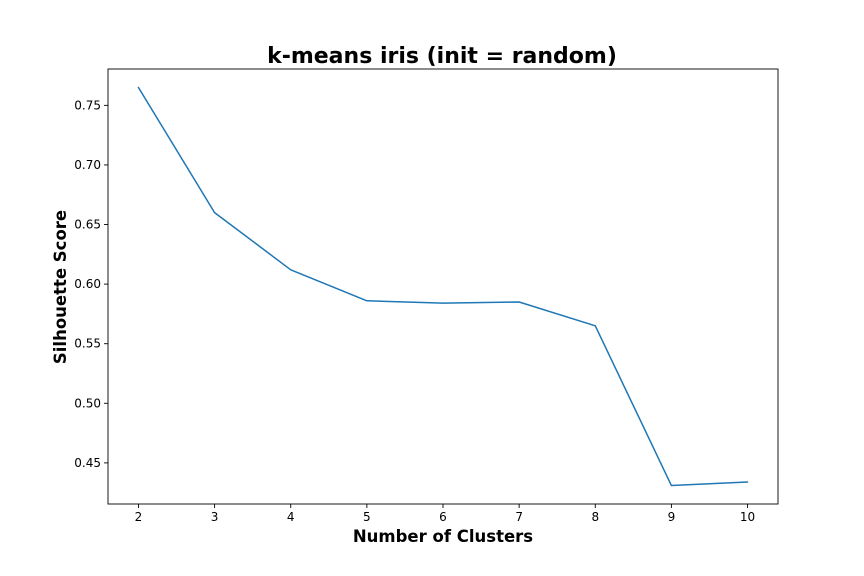 This screenshot has height=576, width=864. Describe the element at coordinates (291, 517) in the screenshot. I see `x-tick-label: 4` at that location.